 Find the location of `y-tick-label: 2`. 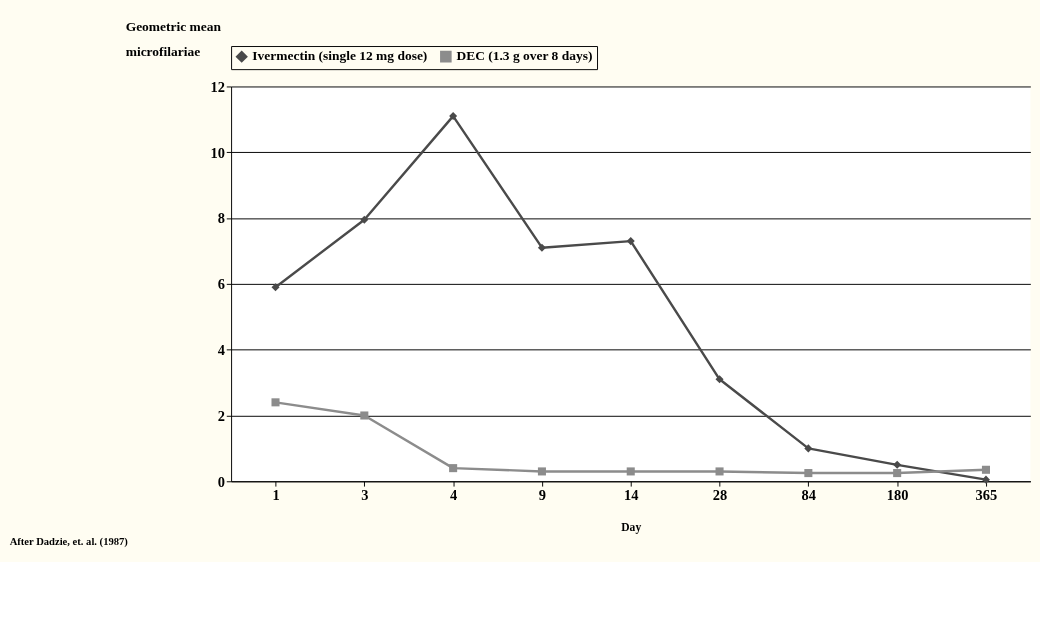

y-tick-label: 2 is located at coordinates (221, 415).